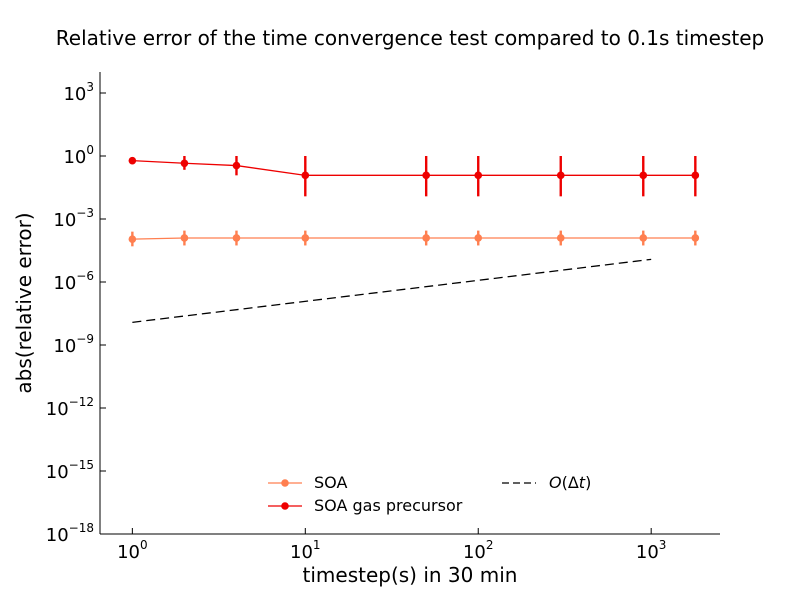  What do you see at coordinates (546, 482) in the screenshot?
I see `legend-entry-order: O(Δt)` at bounding box center [546, 482].